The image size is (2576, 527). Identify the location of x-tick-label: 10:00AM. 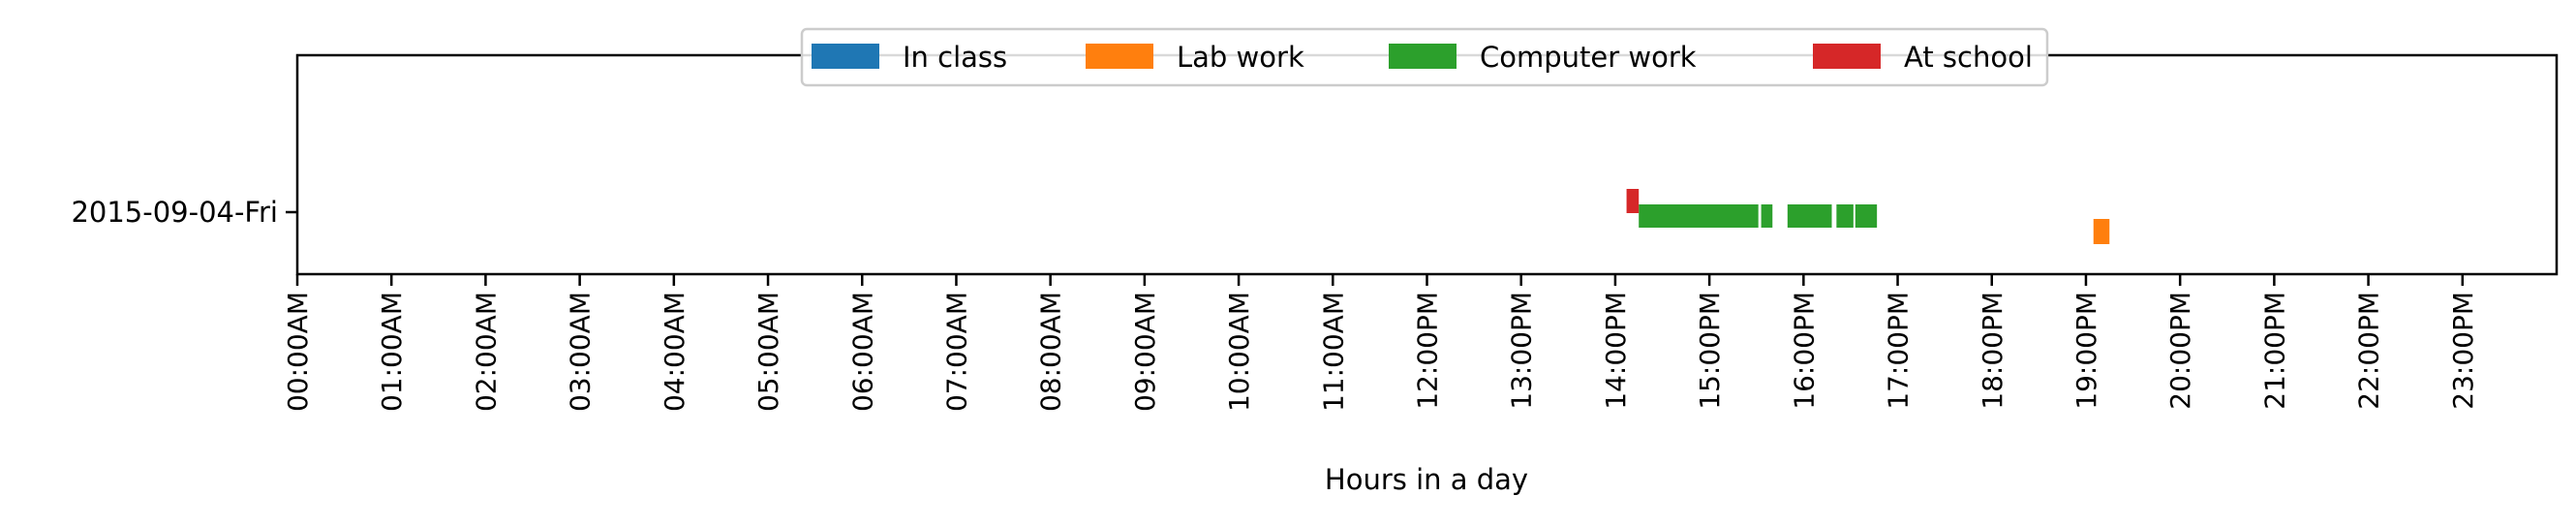
(1239, 352).